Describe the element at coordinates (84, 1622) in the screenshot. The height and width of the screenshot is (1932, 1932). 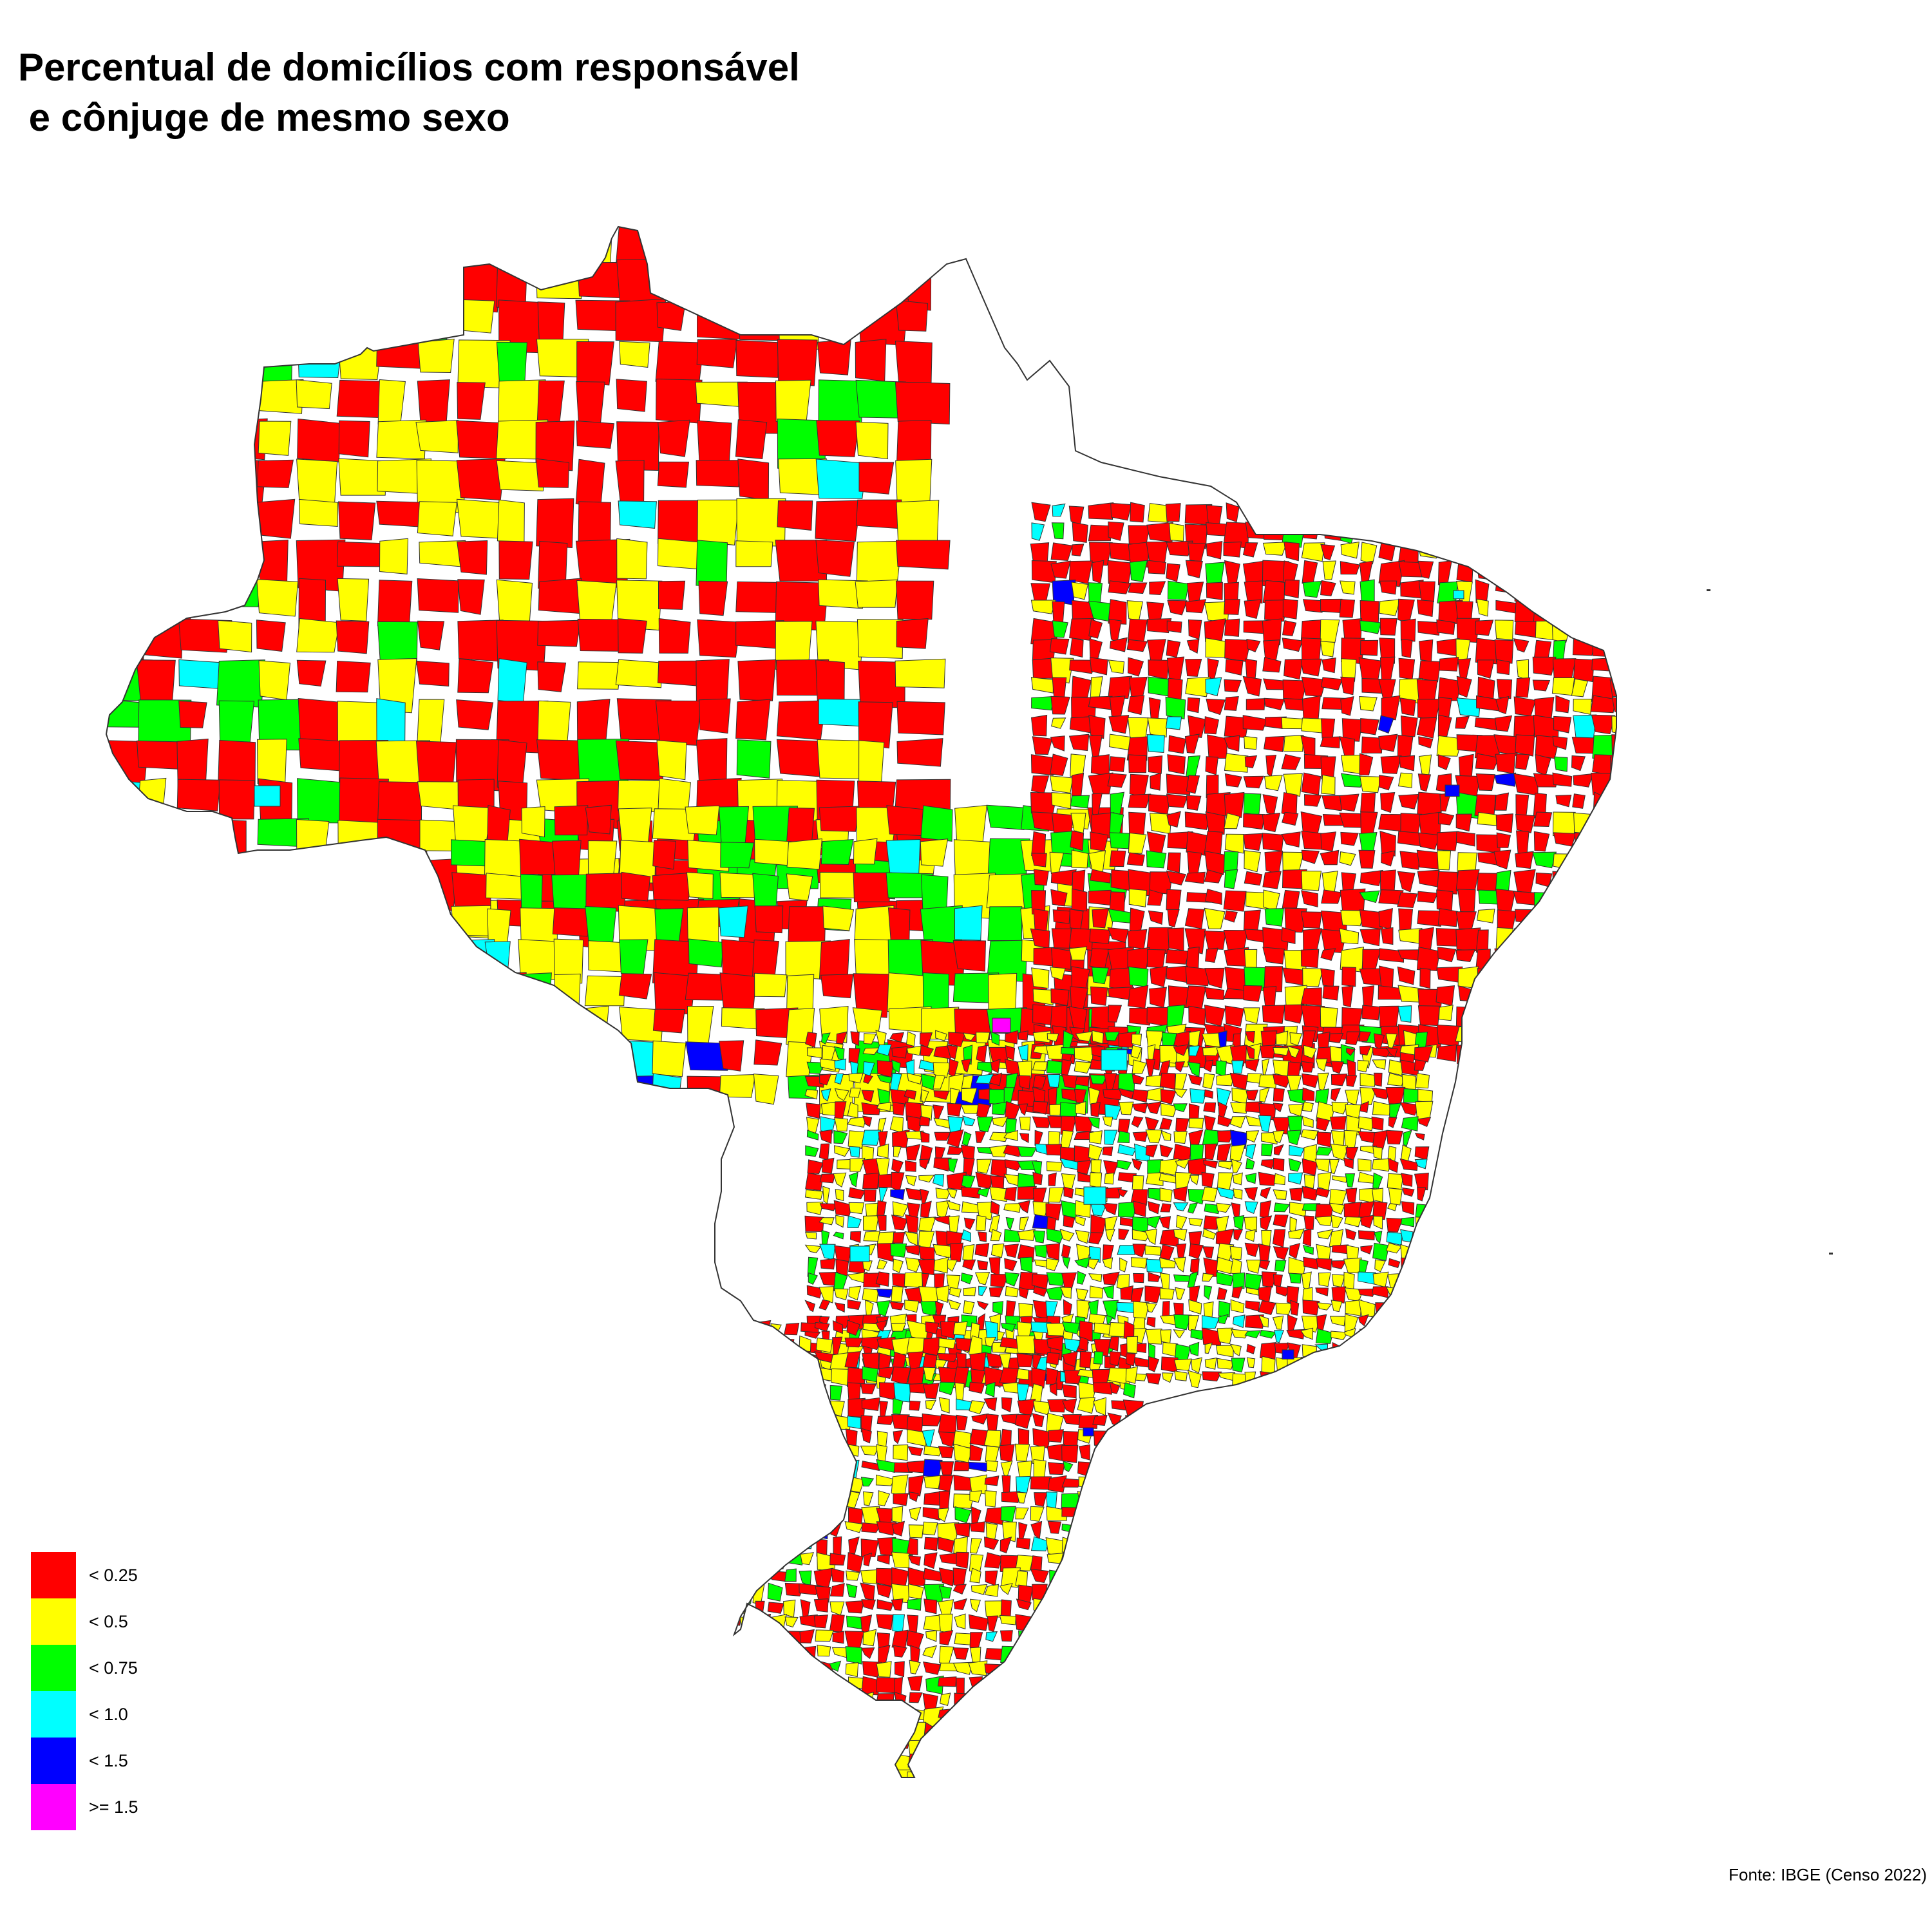
I see `legend-item: < 0.5` at that location.